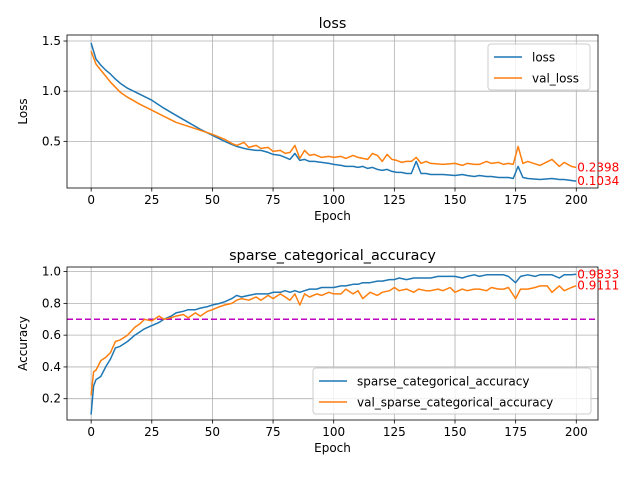 The image size is (640, 480). Describe the element at coordinates (333, 24) in the screenshot. I see `chart-title: loss` at that location.